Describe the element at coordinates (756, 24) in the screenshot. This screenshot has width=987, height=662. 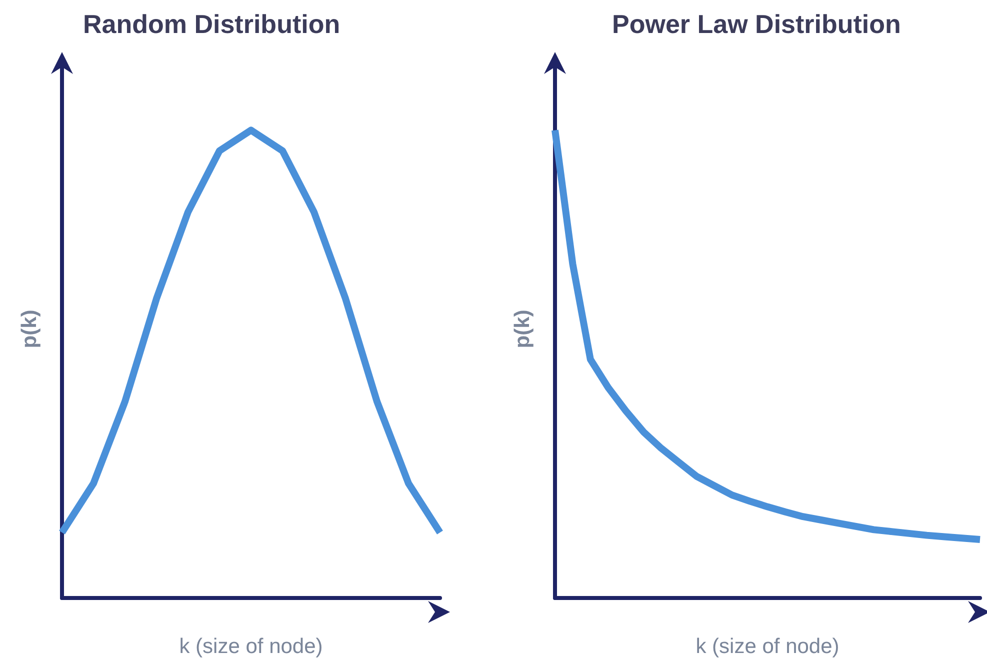
I see `chart-title: Power Law Distribution` at that location.